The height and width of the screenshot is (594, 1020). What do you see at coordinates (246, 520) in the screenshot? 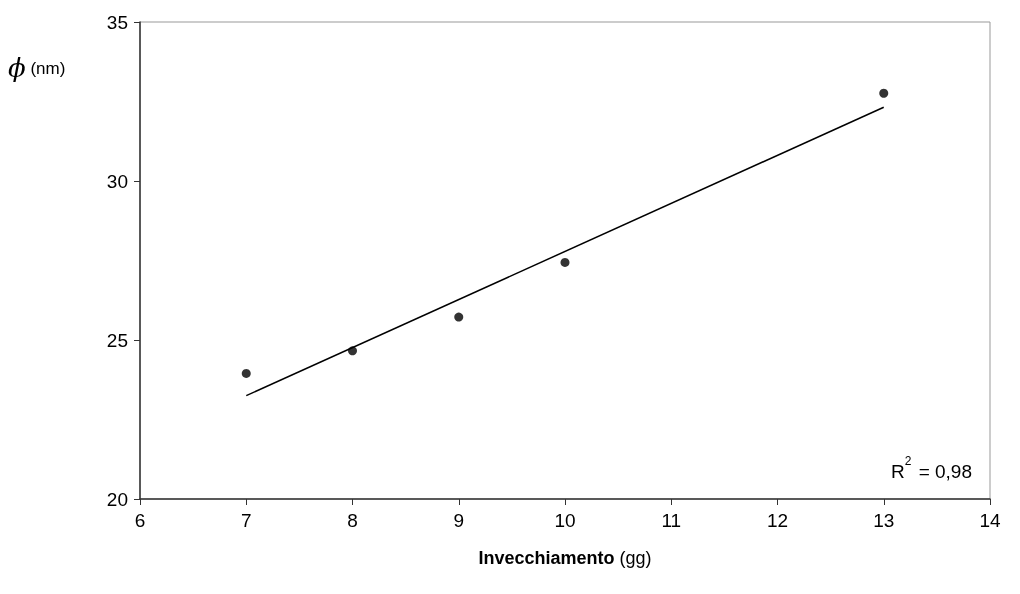
I see `x-tick-label: 7` at bounding box center [246, 520].